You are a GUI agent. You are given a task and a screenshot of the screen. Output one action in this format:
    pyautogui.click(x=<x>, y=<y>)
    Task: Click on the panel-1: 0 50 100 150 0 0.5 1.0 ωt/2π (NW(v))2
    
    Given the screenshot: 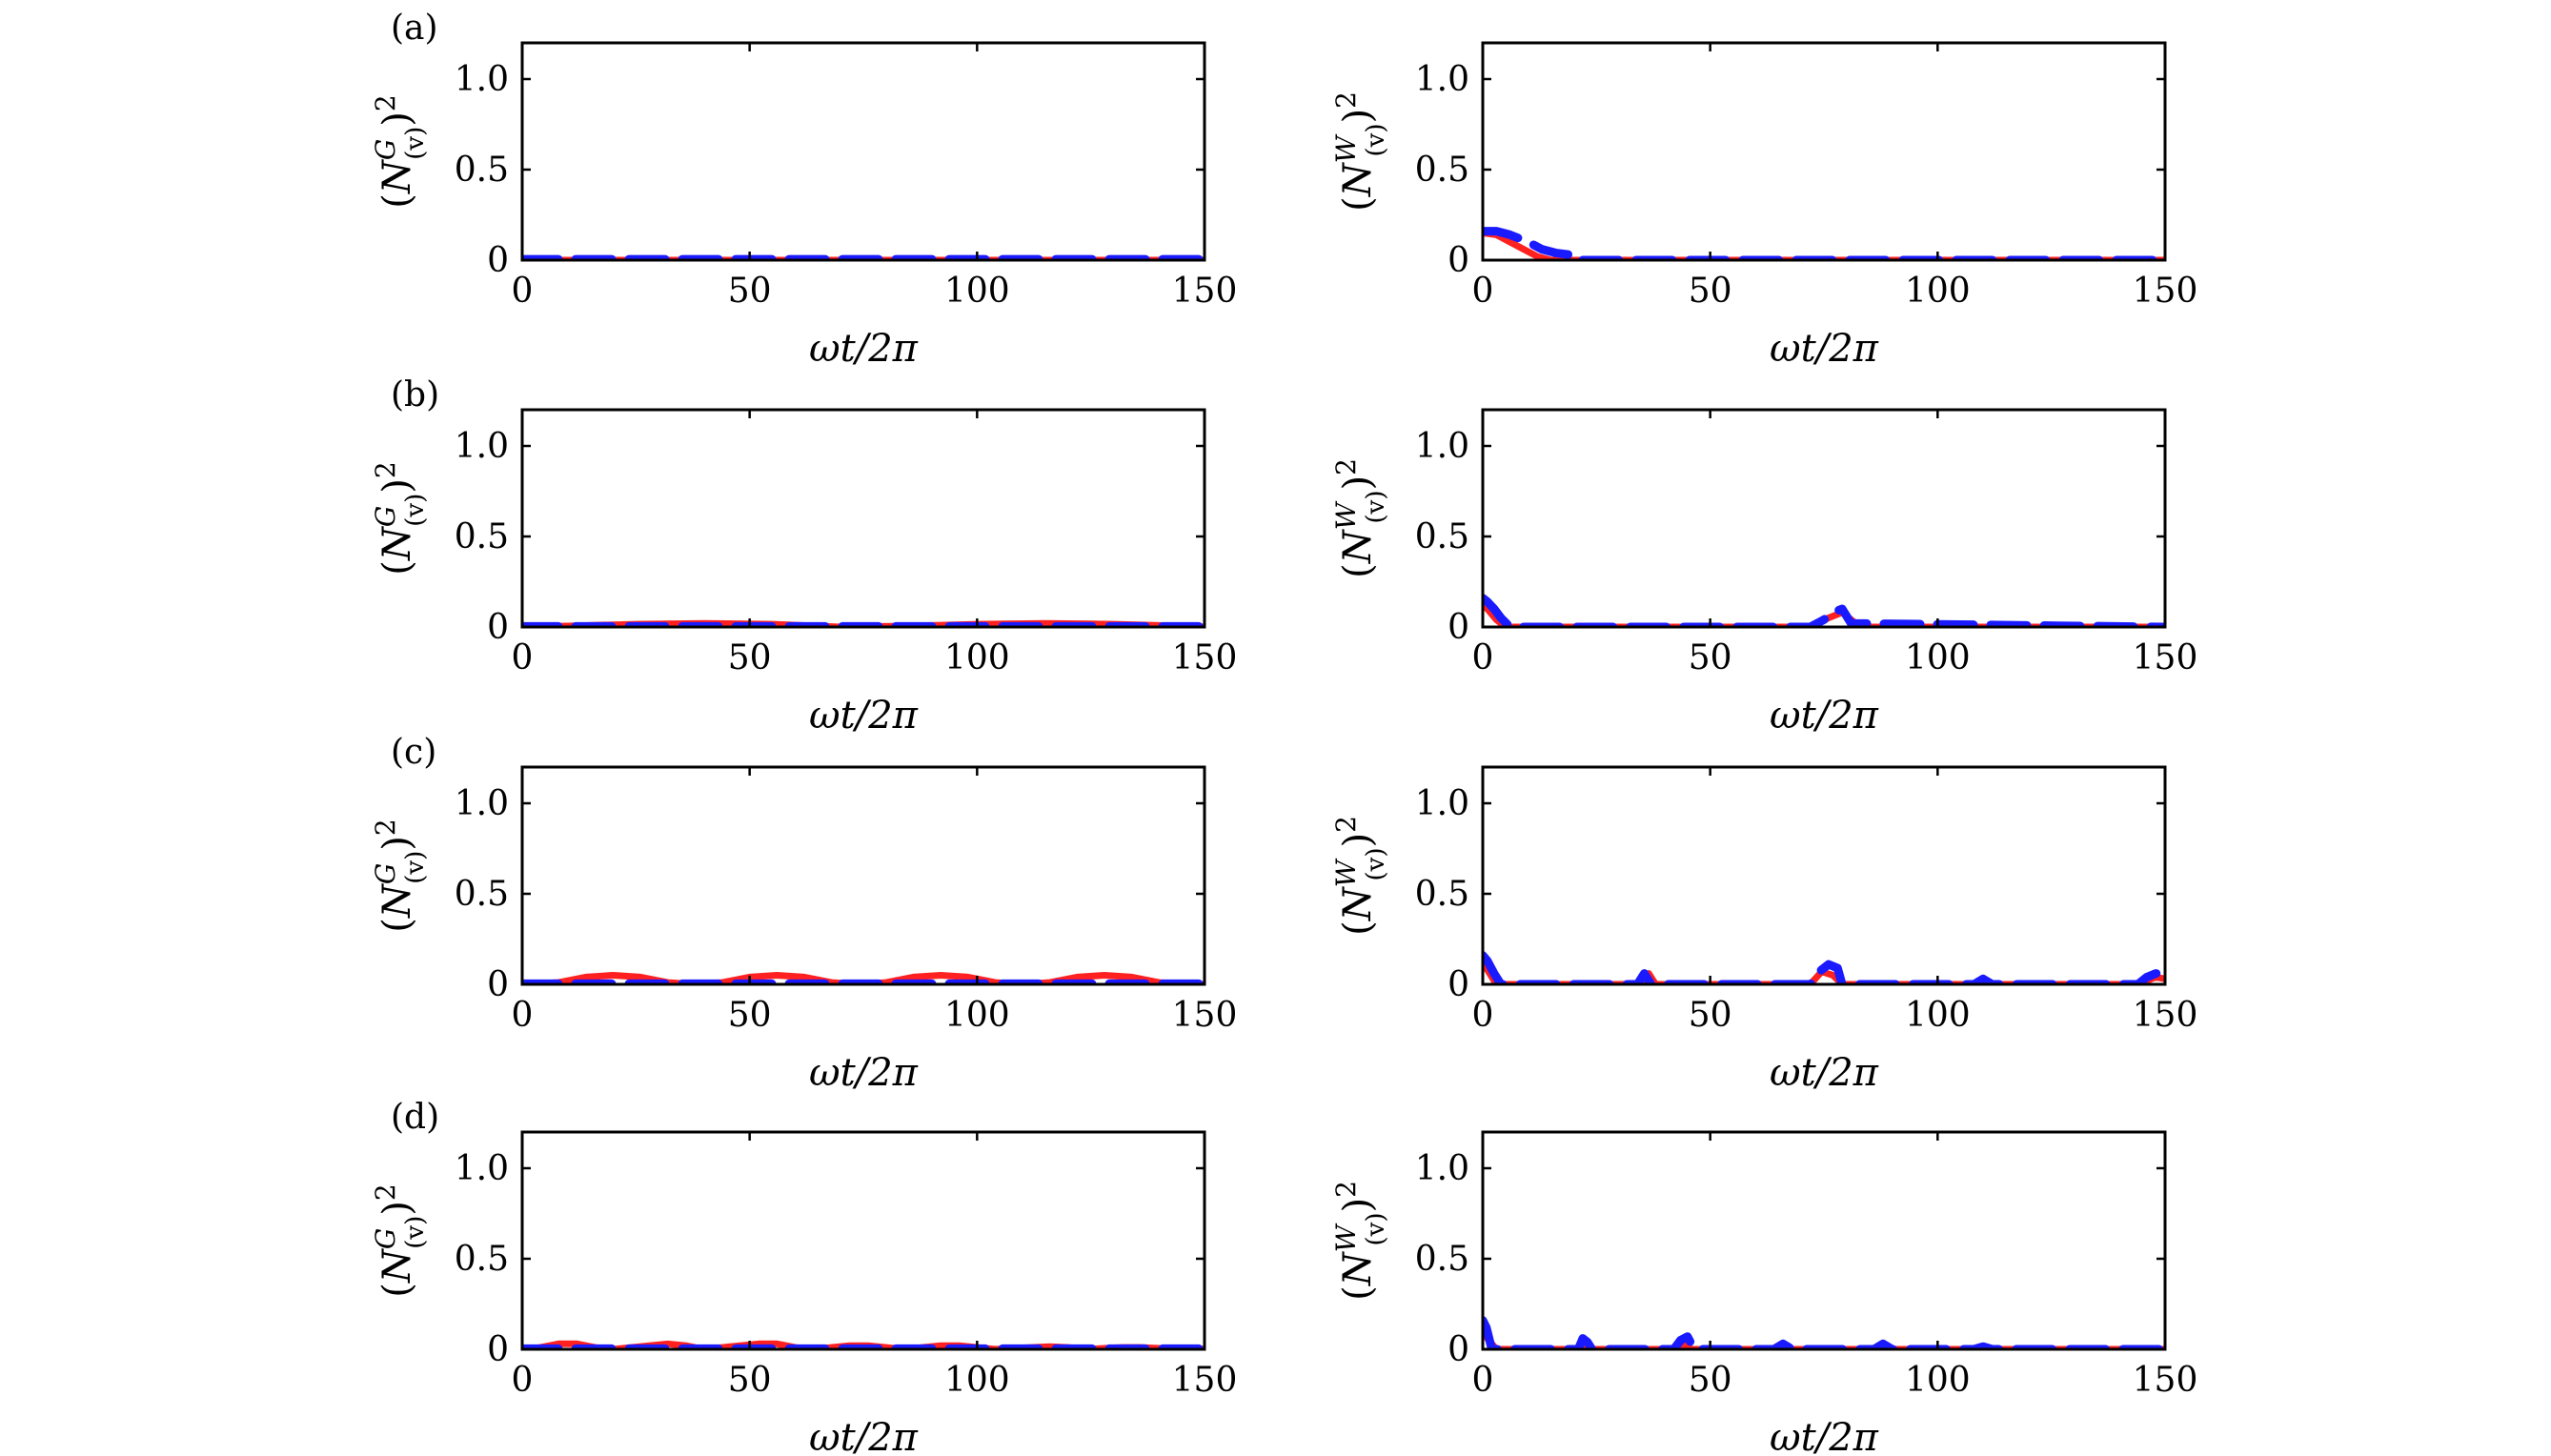 What is the action you would take?
    pyautogui.click(x=1764, y=206)
    